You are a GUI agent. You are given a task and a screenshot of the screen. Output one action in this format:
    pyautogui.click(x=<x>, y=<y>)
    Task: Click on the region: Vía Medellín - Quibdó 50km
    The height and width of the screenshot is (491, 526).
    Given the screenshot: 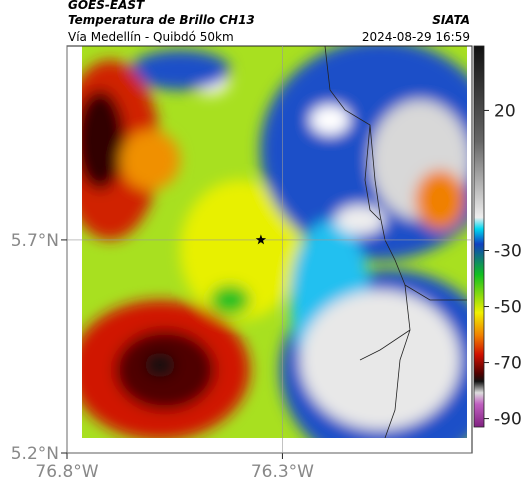 What is the action you would take?
    pyautogui.click(x=151, y=37)
    